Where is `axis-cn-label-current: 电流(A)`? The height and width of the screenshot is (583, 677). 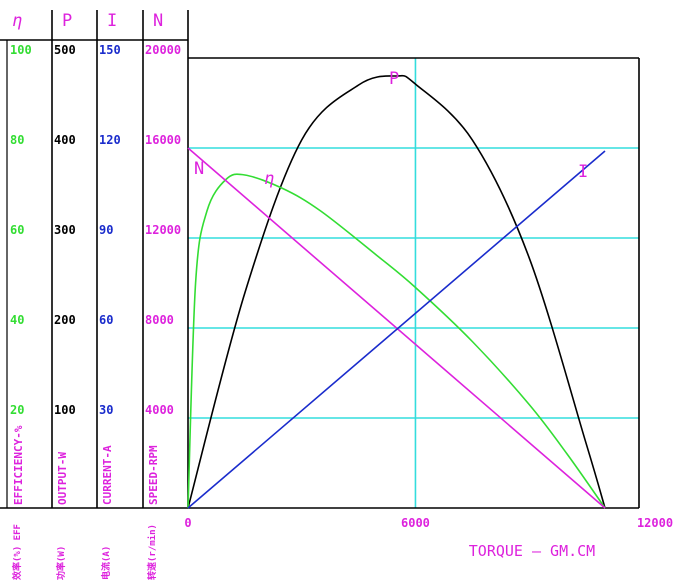
axis-cn-label-current: 电流(A) is located at coordinates (106, 563).